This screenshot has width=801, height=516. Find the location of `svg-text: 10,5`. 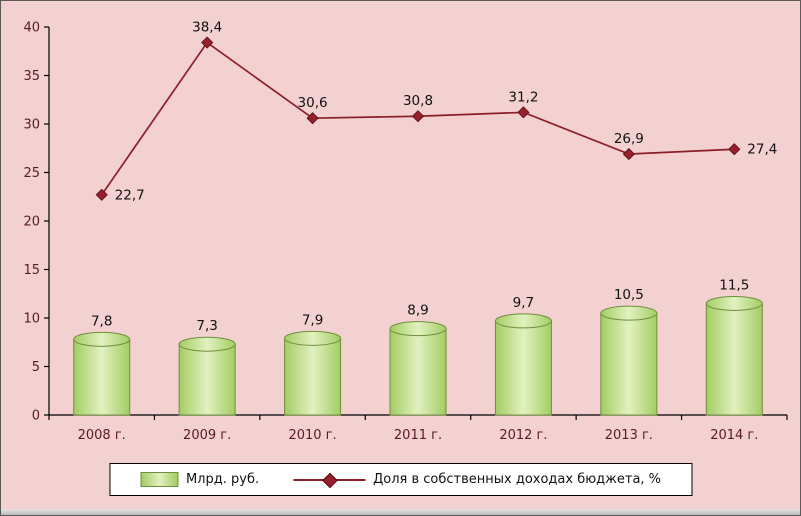

svg-text: 10,5 is located at coordinates (629, 295).